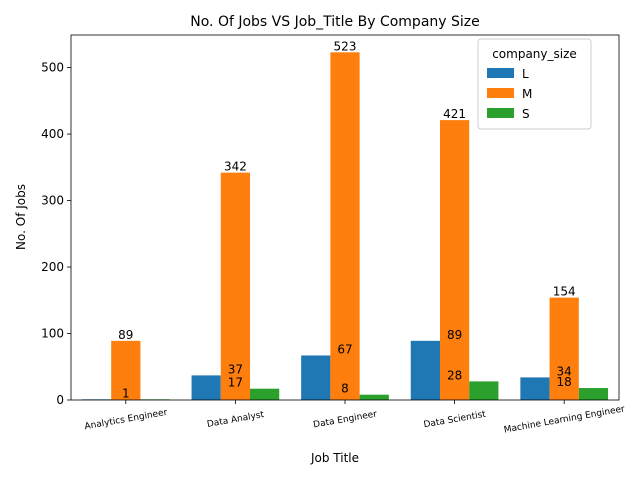  What do you see at coordinates (564, 371) in the screenshot?
I see `data-label-L-4: 34` at bounding box center [564, 371].